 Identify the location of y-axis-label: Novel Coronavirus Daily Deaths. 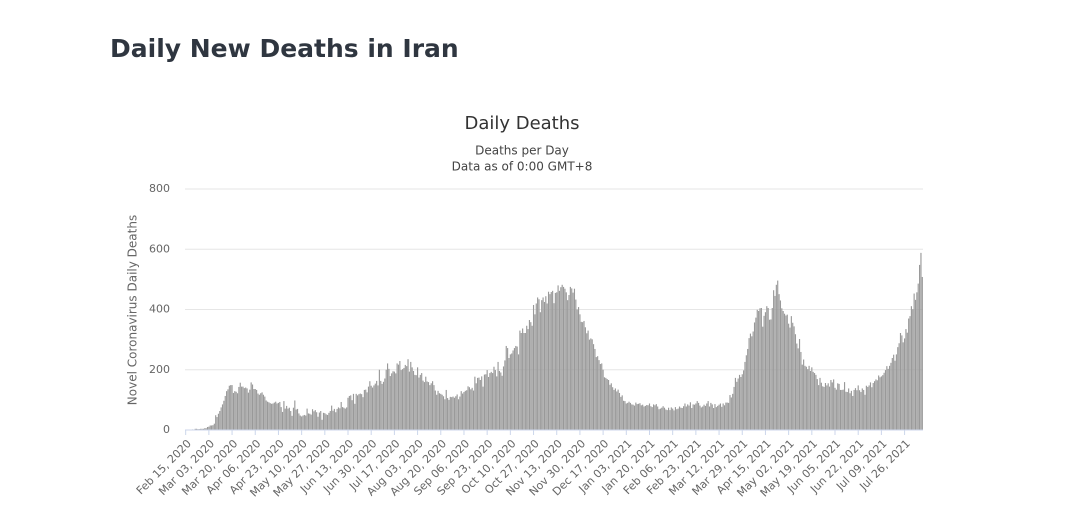
(133, 310).